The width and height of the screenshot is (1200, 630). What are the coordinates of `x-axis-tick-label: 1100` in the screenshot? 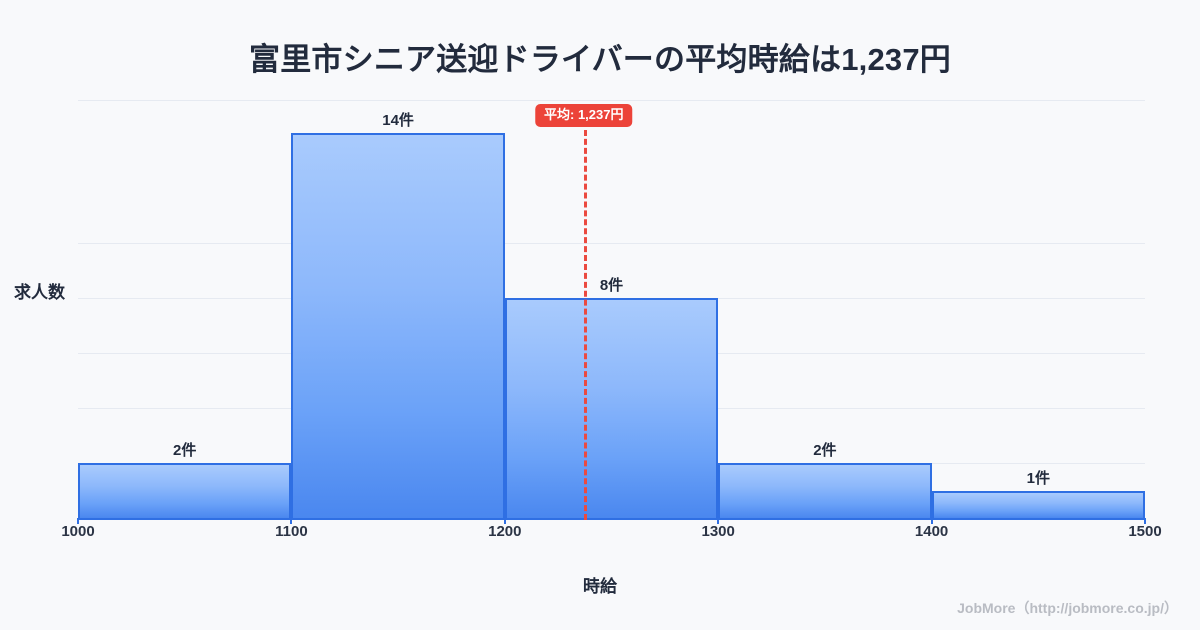 It's located at (291, 531).